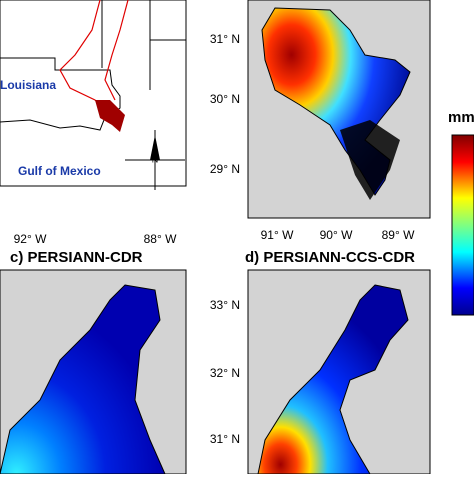 The height and width of the screenshot is (479, 474). What do you see at coordinates (225, 373) in the screenshot?
I see `y-label: 32° N` at bounding box center [225, 373].